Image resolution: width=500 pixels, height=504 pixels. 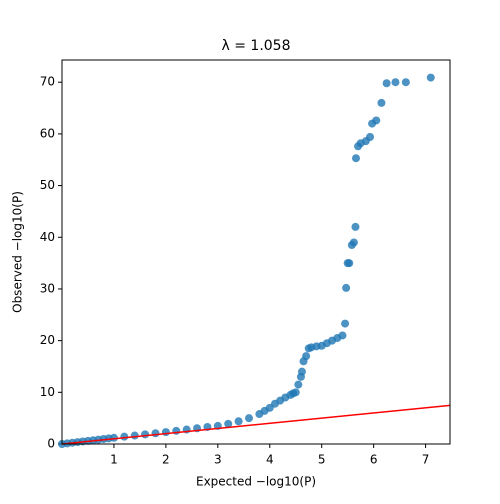 I want to click on y-tick-label: 50, so click(x=47, y=185).